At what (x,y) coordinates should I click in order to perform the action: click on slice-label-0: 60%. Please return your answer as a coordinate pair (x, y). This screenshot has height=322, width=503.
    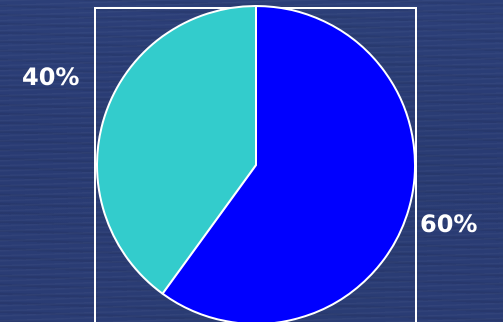
    Looking at the image, I should click on (449, 224).